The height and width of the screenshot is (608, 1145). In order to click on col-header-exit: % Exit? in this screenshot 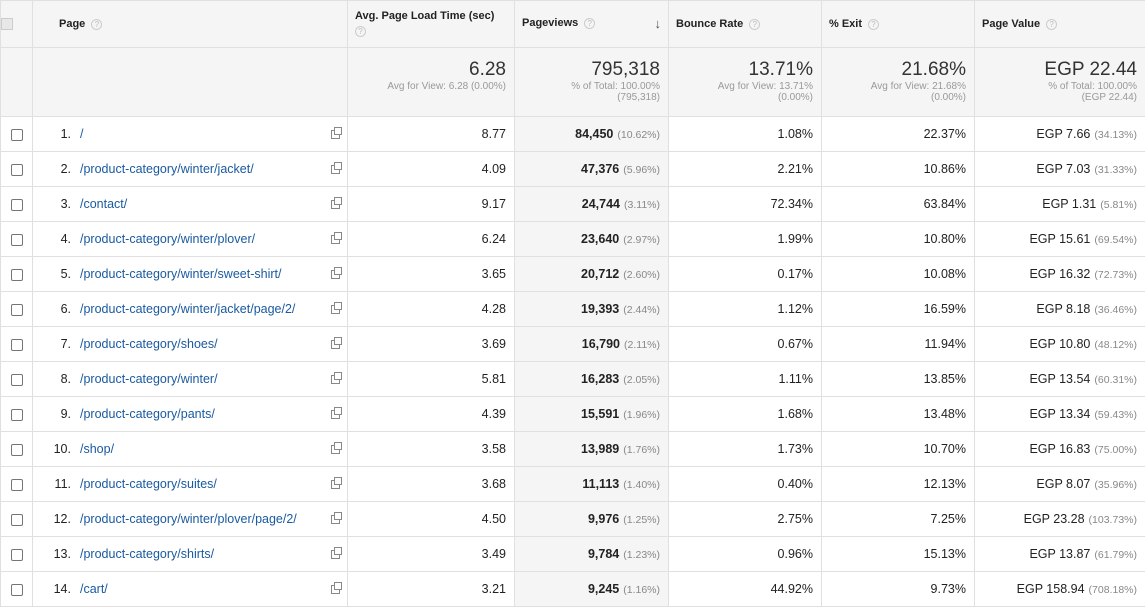, I will do `click(898, 24)`.